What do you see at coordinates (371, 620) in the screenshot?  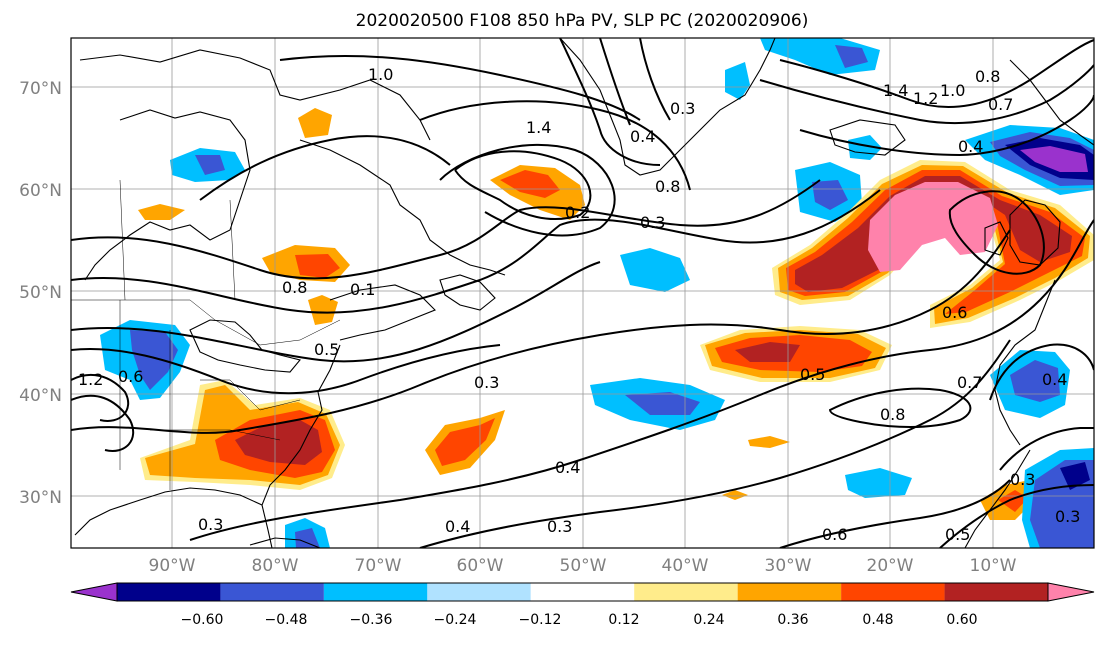 I see `colorbar-tick: −0.36` at bounding box center [371, 620].